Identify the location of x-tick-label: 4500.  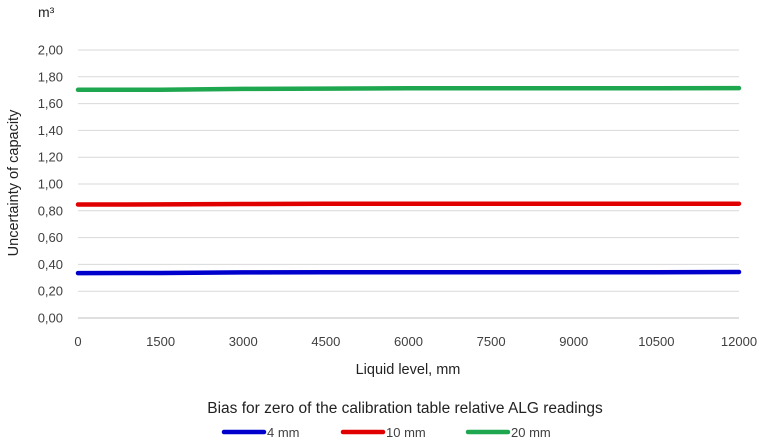
(325, 341).